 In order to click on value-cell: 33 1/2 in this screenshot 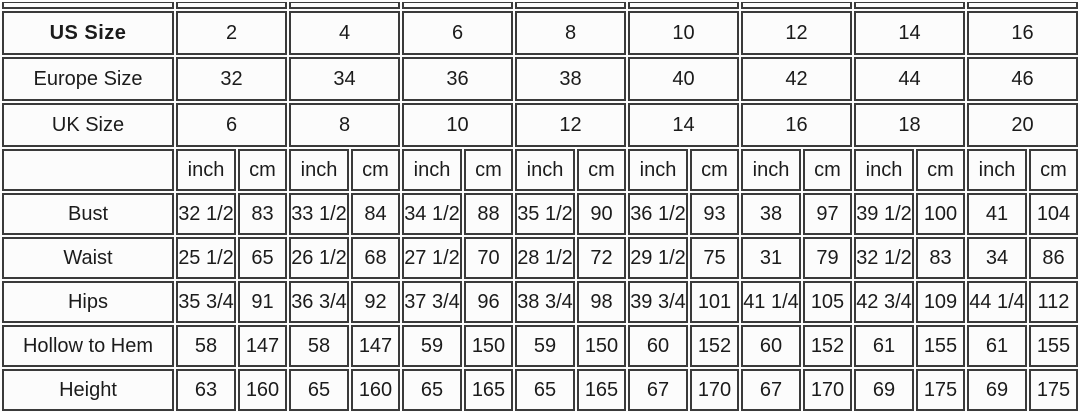, I will do `click(319, 214)`.